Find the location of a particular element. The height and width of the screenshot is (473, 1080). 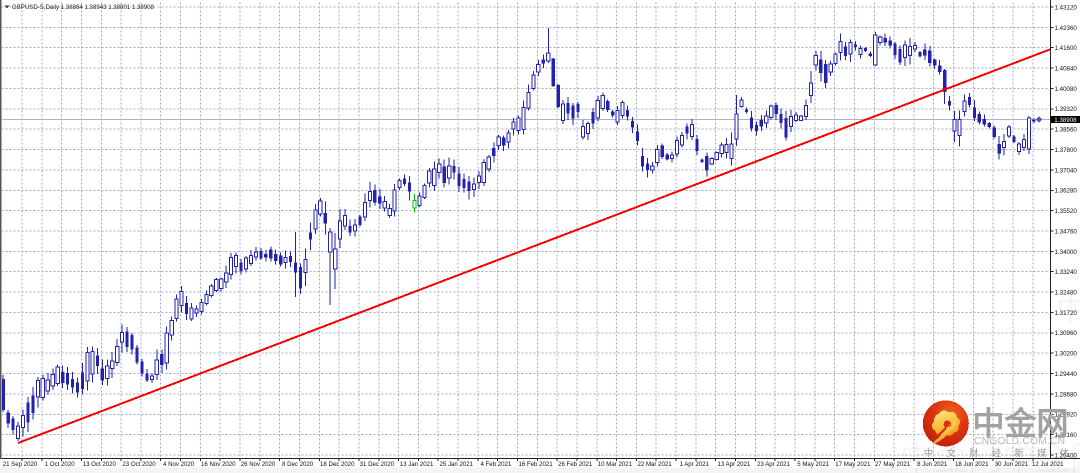

svg-text: 1.41600 is located at coordinates (1066, 48).